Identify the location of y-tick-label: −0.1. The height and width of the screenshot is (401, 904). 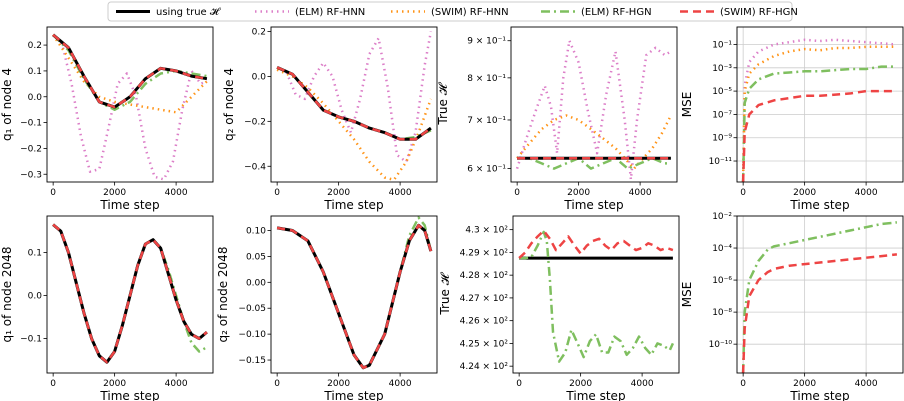
(31, 124).